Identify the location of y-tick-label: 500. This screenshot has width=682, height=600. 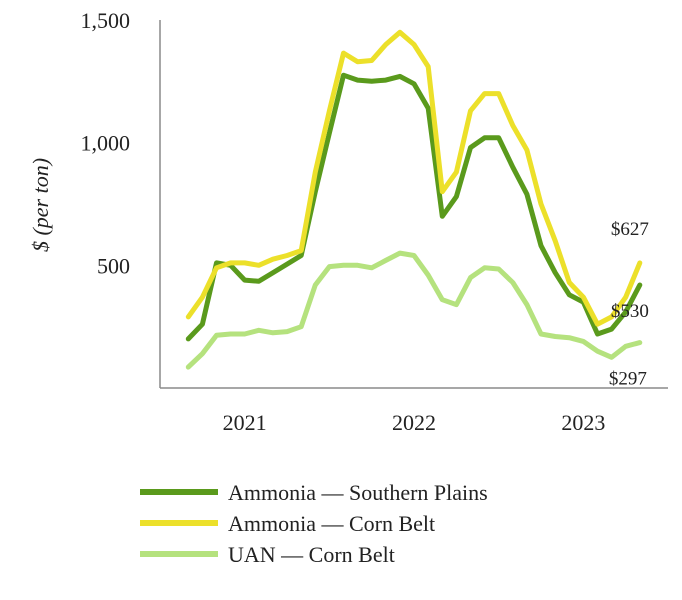
(113, 265).